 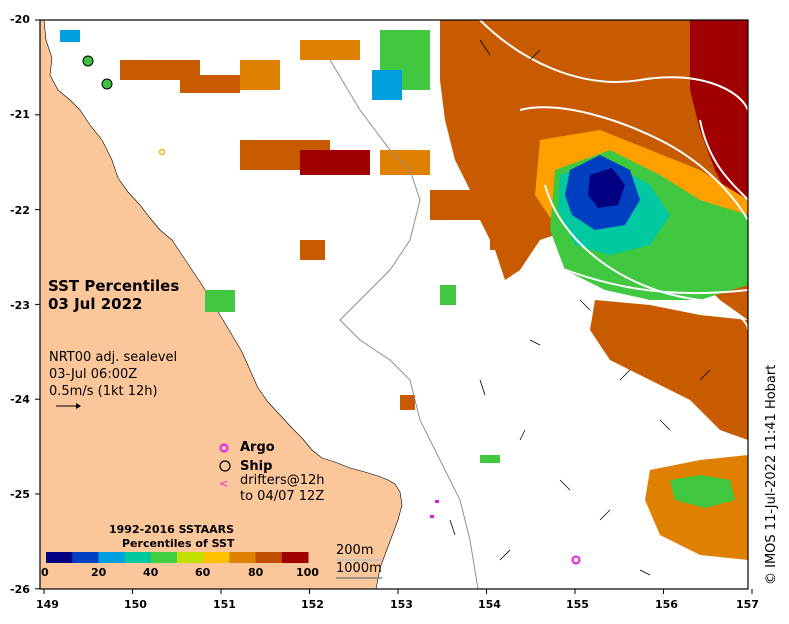 What do you see at coordinates (312, 604) in the screenshot?
I see `x-tick-label: 152` at bounding box center [312, 604].